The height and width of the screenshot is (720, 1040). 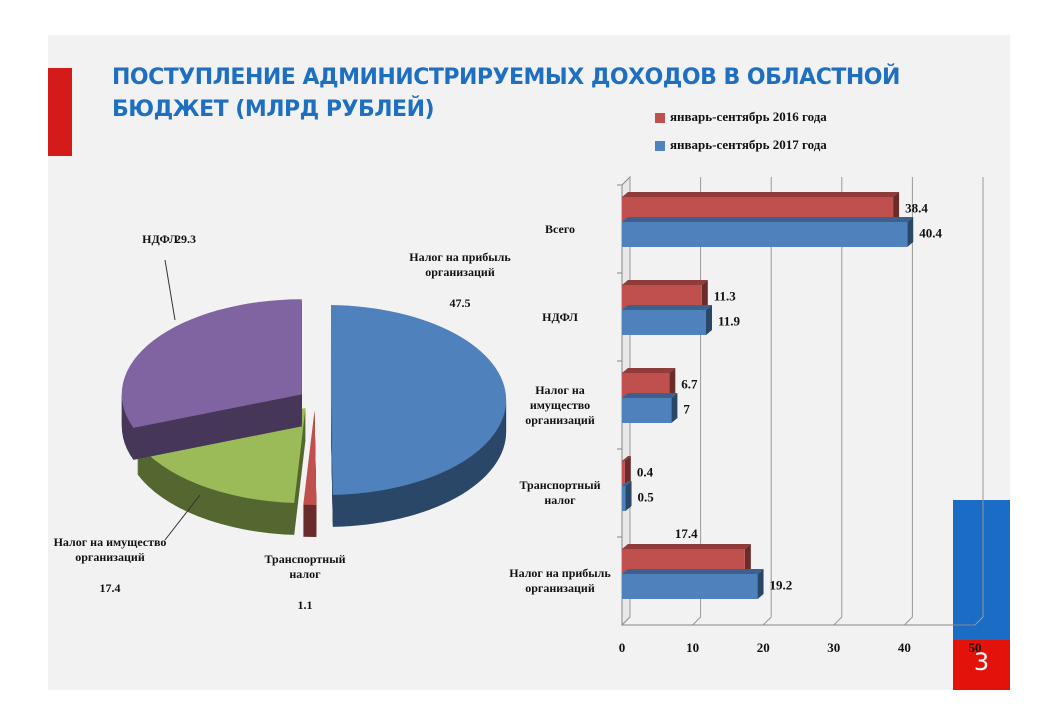 What do you see at coordinates (560, 228) in the screenshot?
I see `y-tick-label: Всего` at bounding box center [560, 228].